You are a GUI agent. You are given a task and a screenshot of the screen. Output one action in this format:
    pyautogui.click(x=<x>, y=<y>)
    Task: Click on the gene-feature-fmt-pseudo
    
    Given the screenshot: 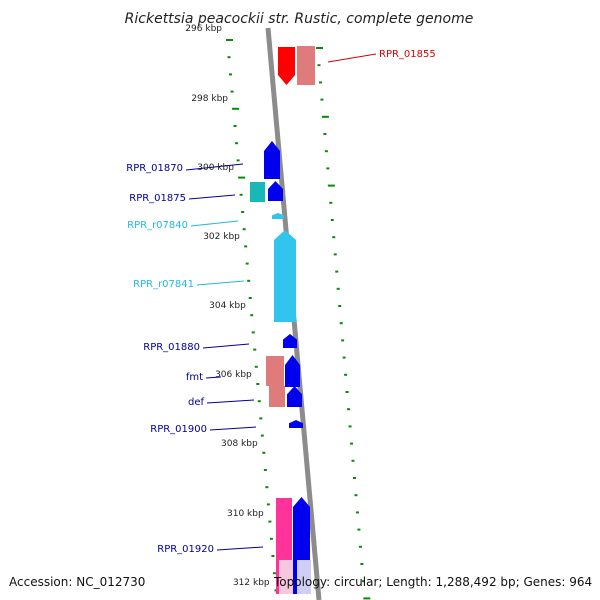 What is the action you would take?
    pyautogui.click(x=275, y=371)
    